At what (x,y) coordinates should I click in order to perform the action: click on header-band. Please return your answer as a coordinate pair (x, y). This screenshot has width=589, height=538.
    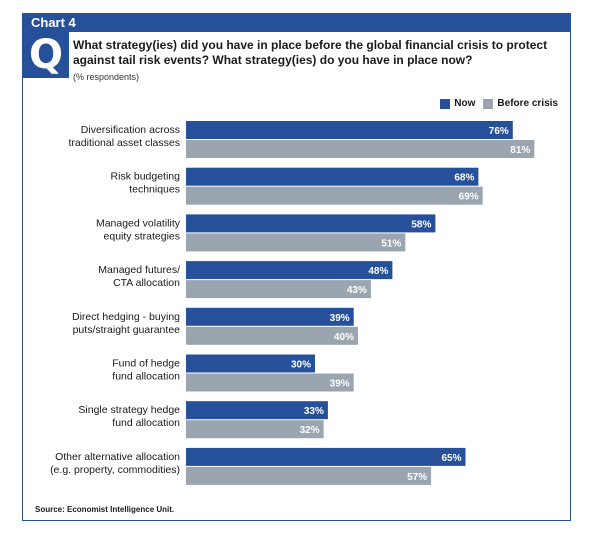
    Looking at the image, I should click on (296, 23).